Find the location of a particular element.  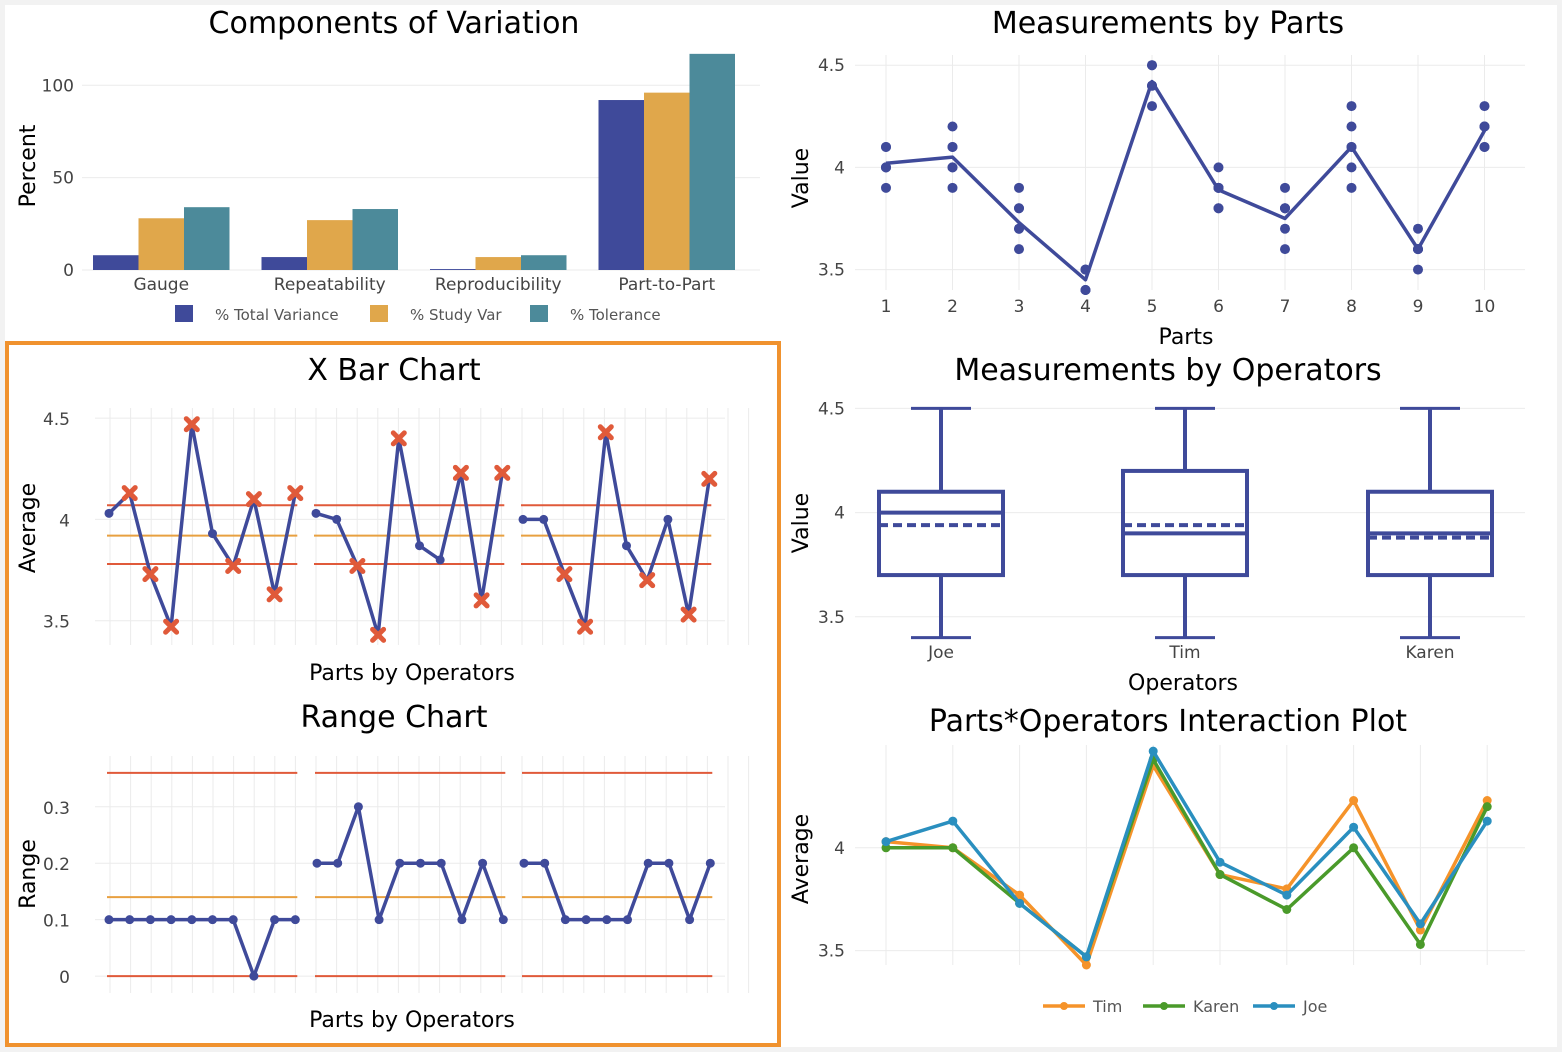

box is located at coordinates (1185, 523).